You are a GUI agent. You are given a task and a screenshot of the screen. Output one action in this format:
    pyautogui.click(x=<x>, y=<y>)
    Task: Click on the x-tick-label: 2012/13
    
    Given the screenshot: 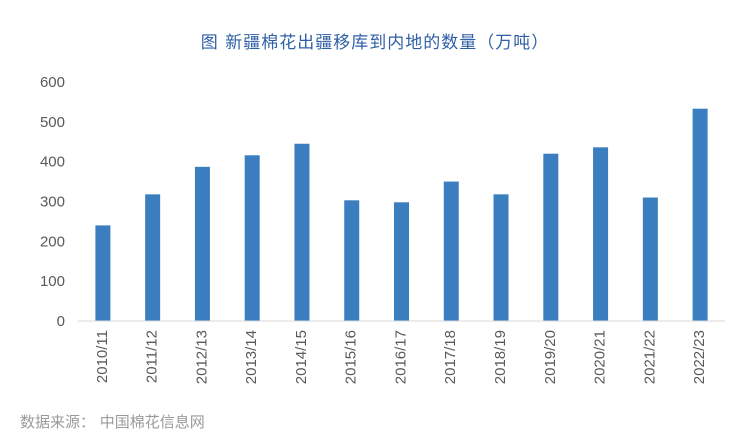 What is the action you would take?
    pyautogui.click(x=201, y=357)
    